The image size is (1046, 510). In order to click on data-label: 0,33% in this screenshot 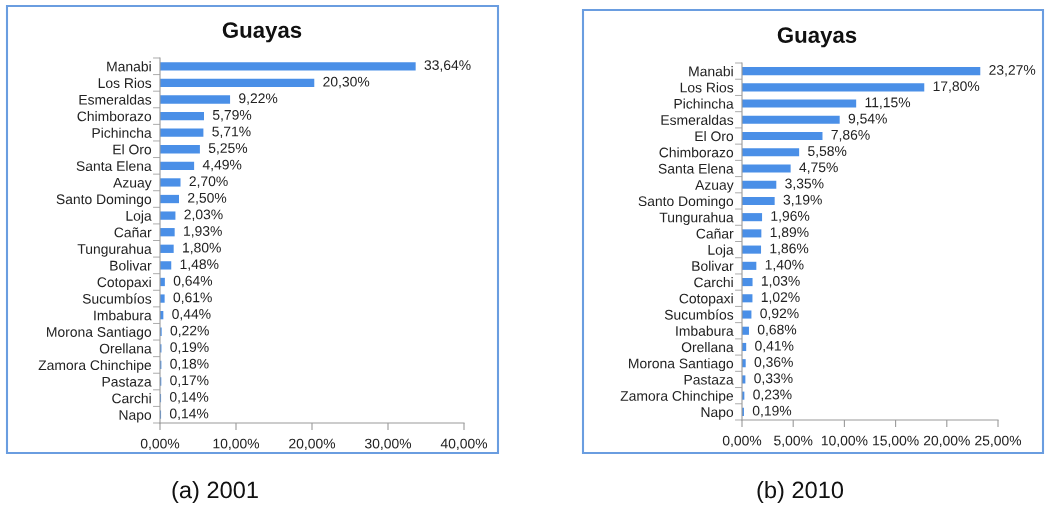, I will do `click(773, 379)`.